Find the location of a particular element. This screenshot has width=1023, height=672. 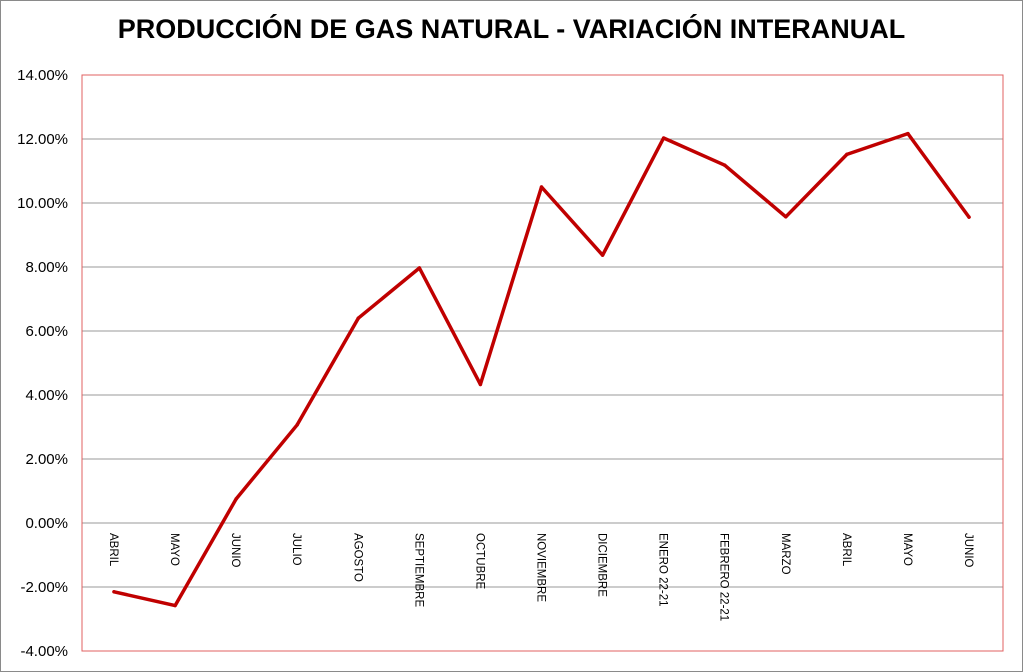

x-category-label: AGOSTO is located at coordinates (357, 557).